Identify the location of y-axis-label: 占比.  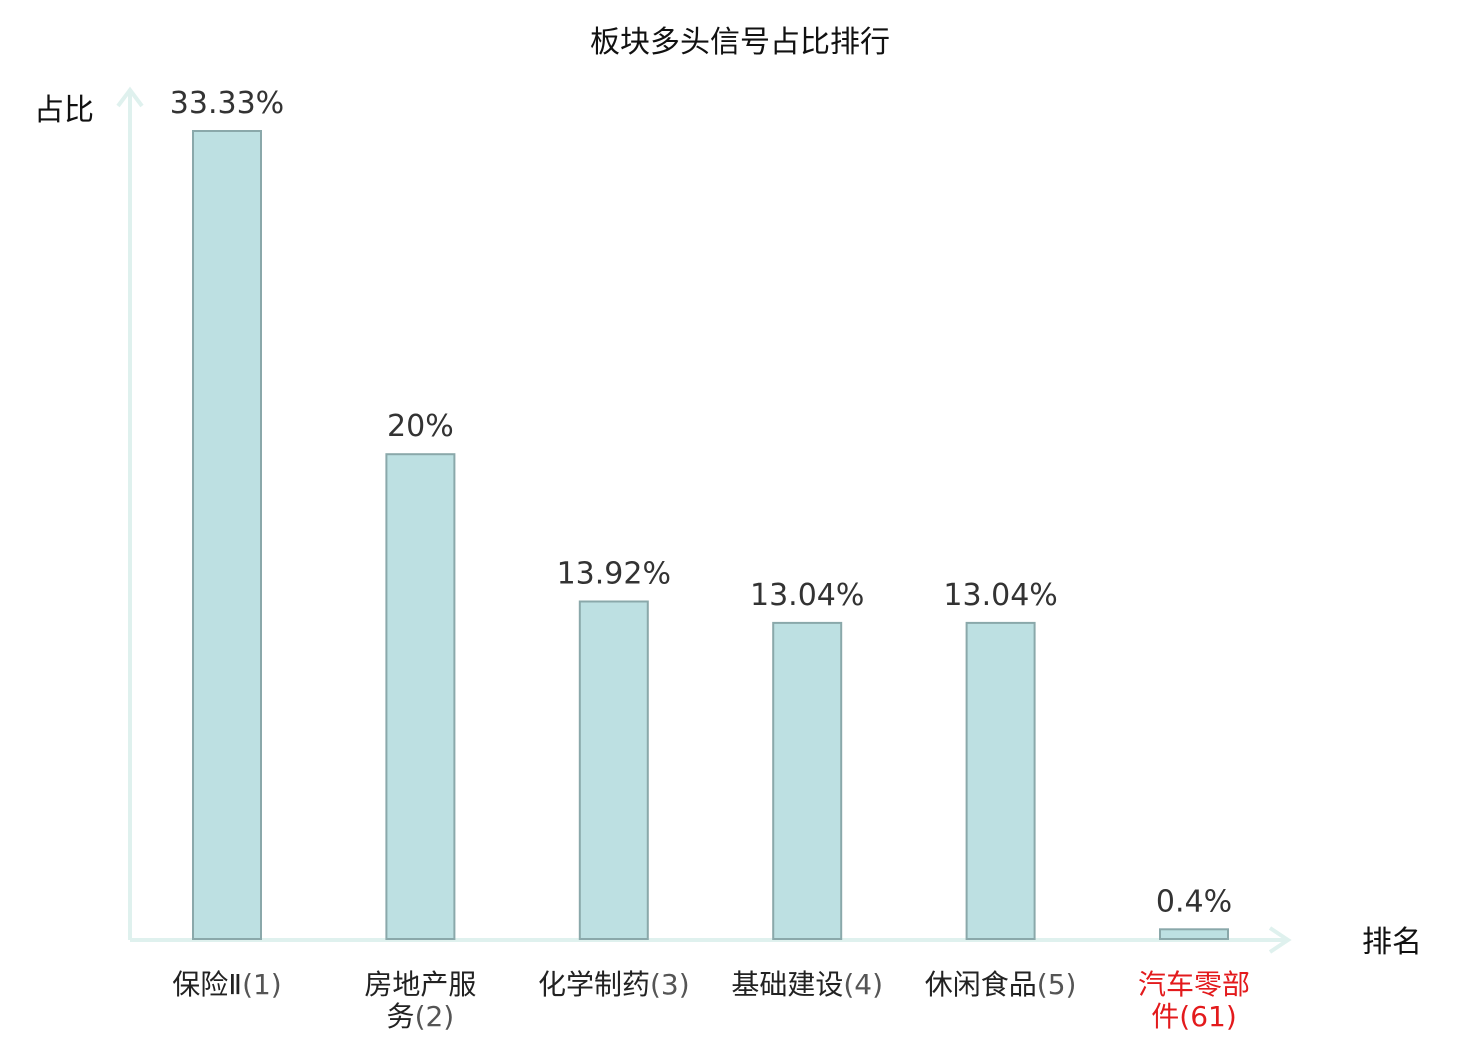
(64, 110).